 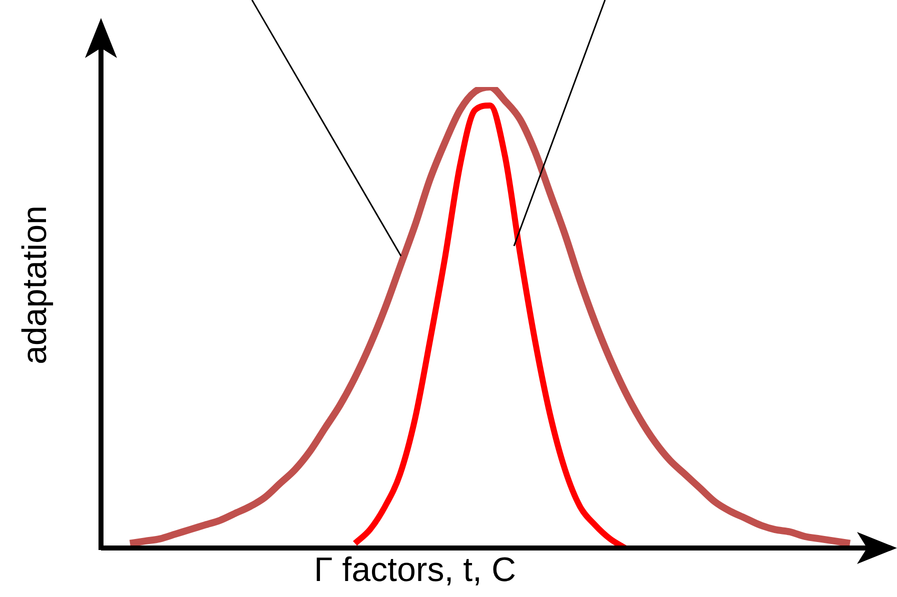 I want to click on x-axis-title: Γ factors, t, C, so click(x=415, y=570).